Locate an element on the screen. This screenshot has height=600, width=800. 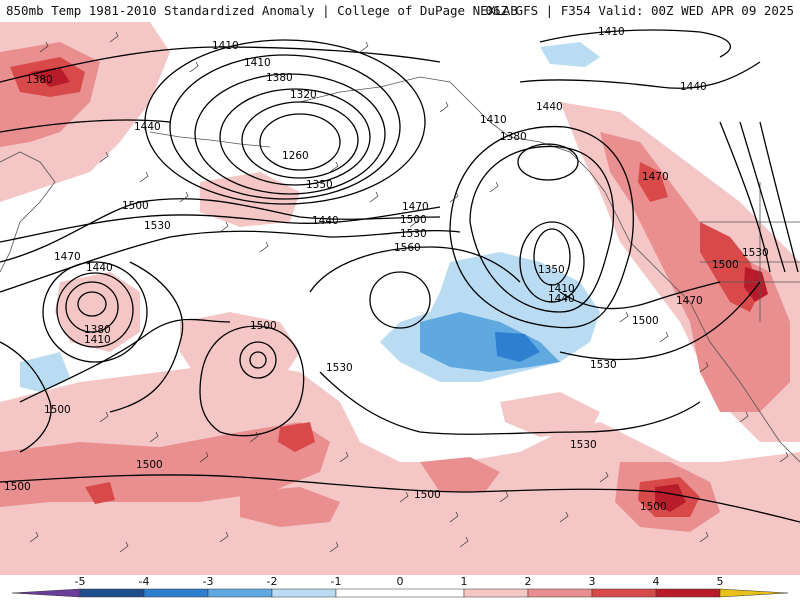
colorbar-tick-label: 0 is located at coordinates (400, 581).